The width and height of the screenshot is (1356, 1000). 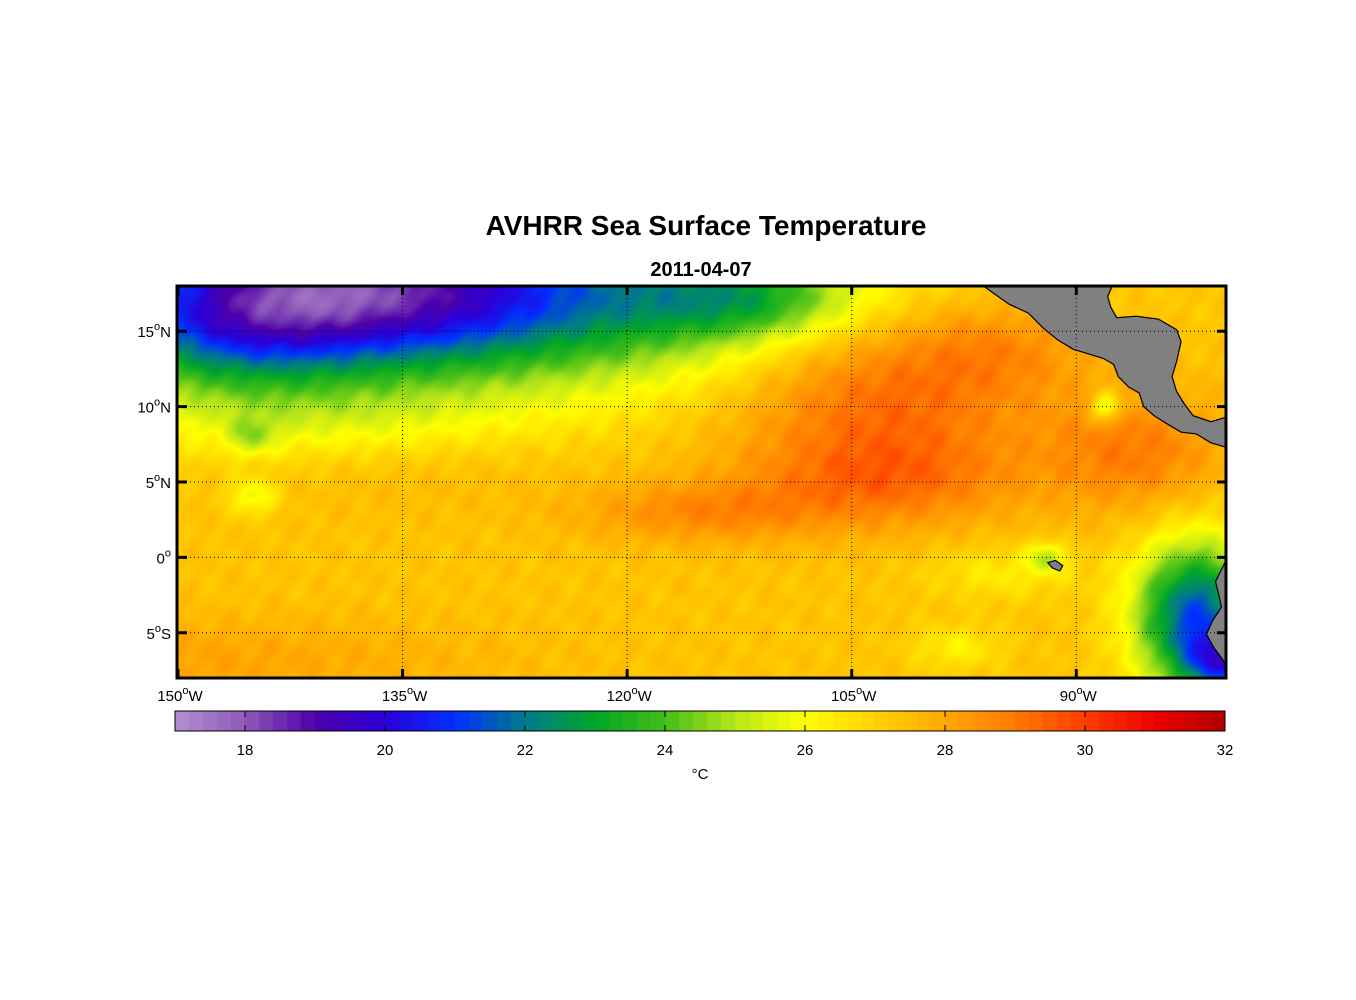 I want to click on colorbar-tick-label: 28, so click(x=945, y=750).